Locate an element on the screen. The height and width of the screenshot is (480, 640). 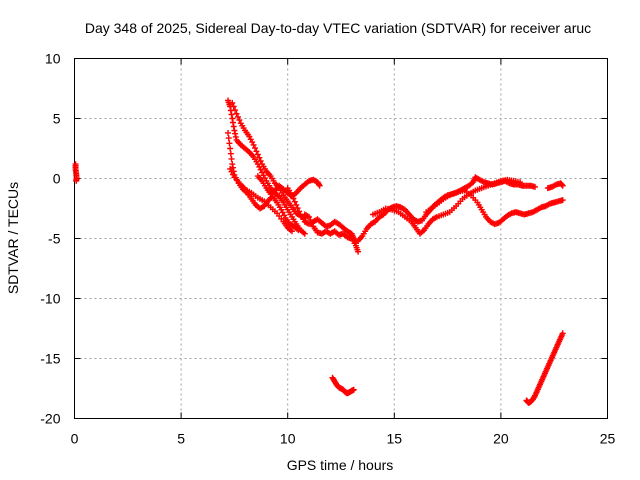
y-axis-title: SDTVAR / TECUs is located at coordinates (13, 238).